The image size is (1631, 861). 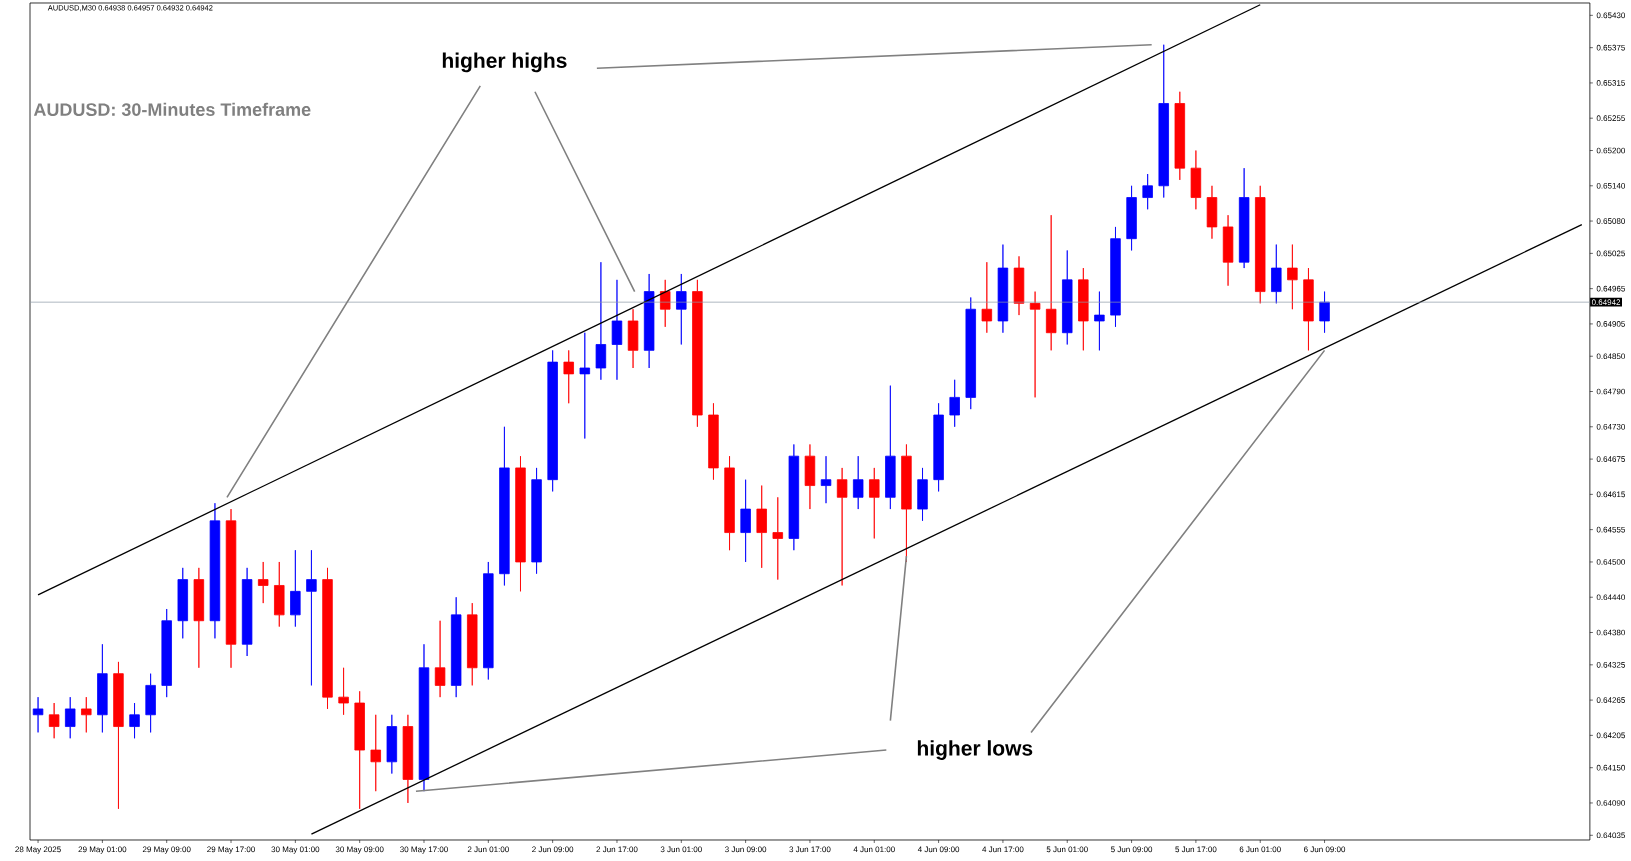 I want to click on y-tick-label: 0.64555, so click(x=1610, y=529).